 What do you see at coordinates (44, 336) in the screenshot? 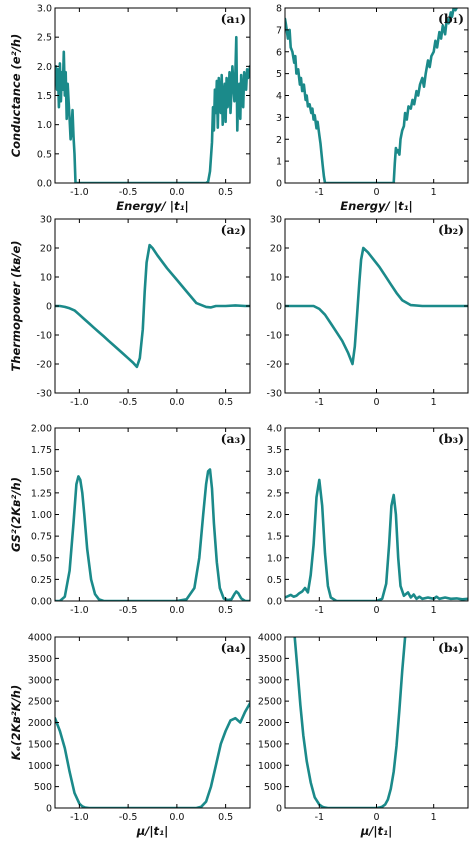
I see `y-tick-label-a2-2: -10` at bounding box center [44, 336].